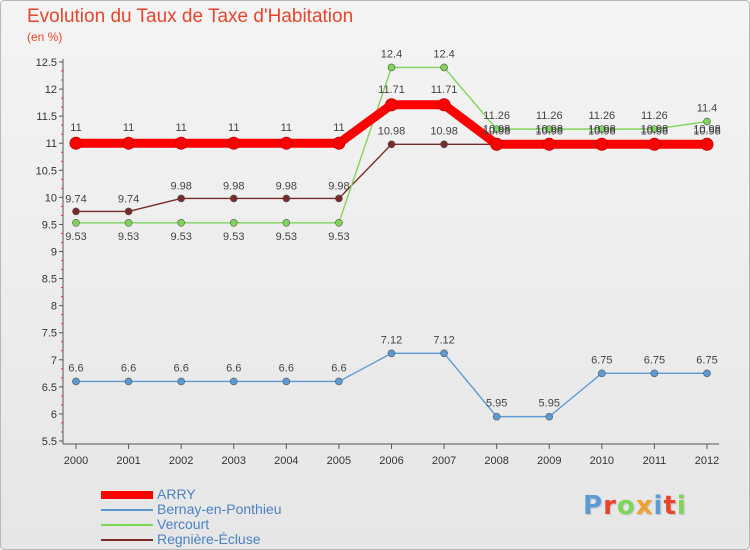  I want to click on legend-item-regniere-ecluse: Regnière-Écluse, so click(191, 539).